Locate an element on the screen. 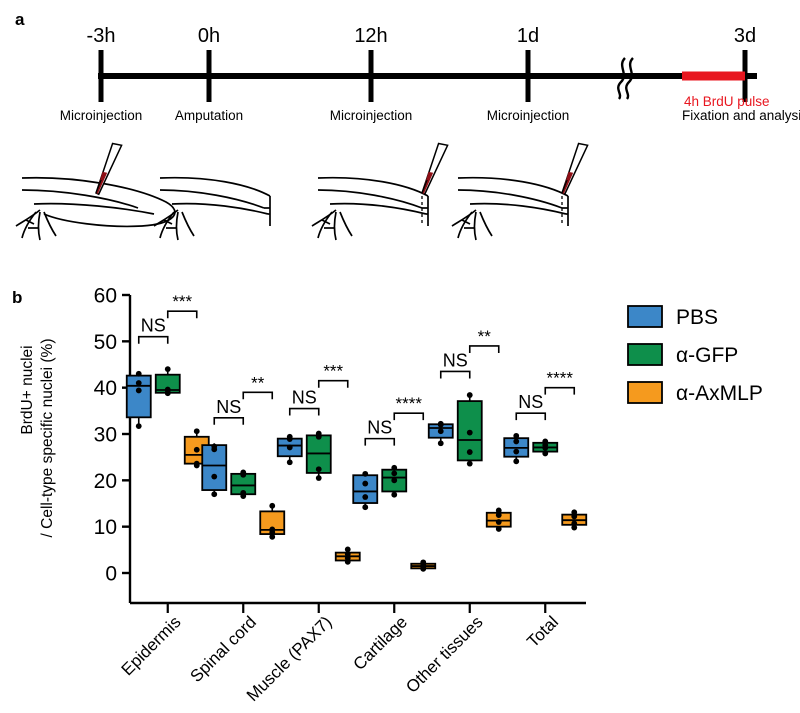 The image size is (800, 713). x-tick-label: Total is located at coordinates (542, 631).